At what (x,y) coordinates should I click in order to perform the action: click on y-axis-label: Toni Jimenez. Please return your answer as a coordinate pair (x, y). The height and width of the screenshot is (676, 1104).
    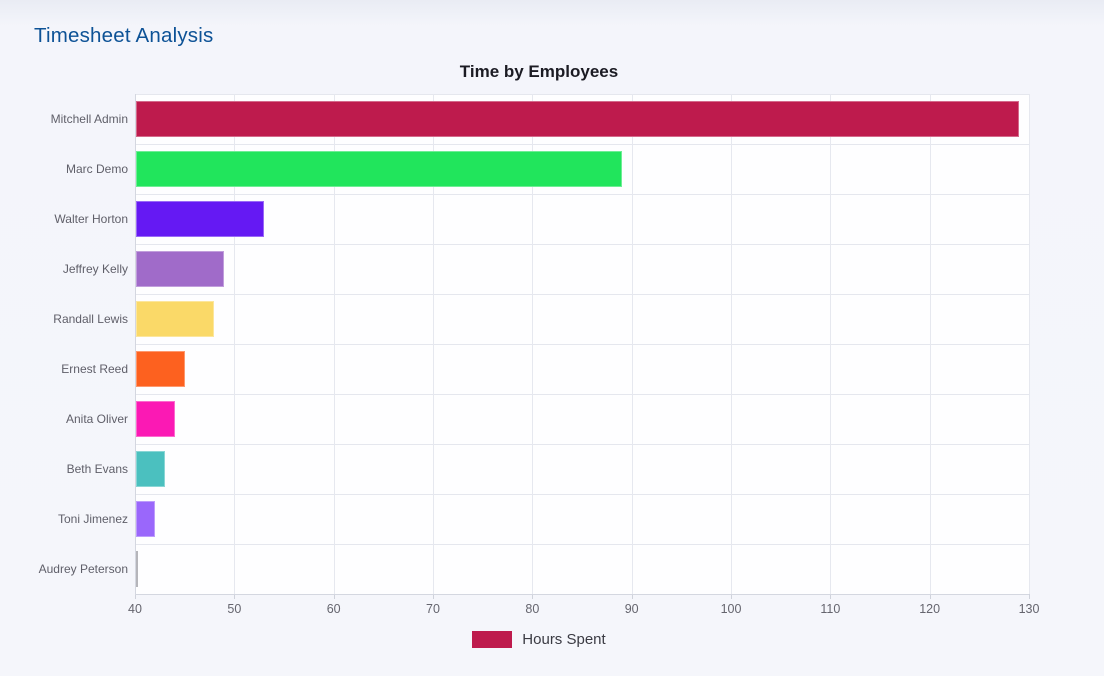
    Looking at the image, I should click on (92, 519).